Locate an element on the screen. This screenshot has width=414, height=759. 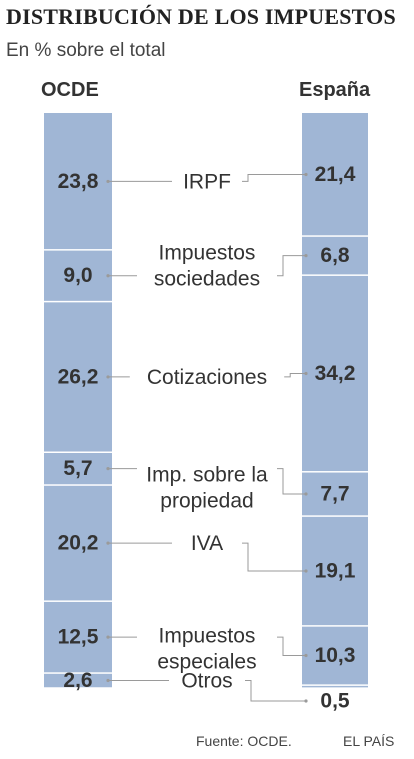
value-label-espana-0: 21,4 is located at coordinates (335, 174).